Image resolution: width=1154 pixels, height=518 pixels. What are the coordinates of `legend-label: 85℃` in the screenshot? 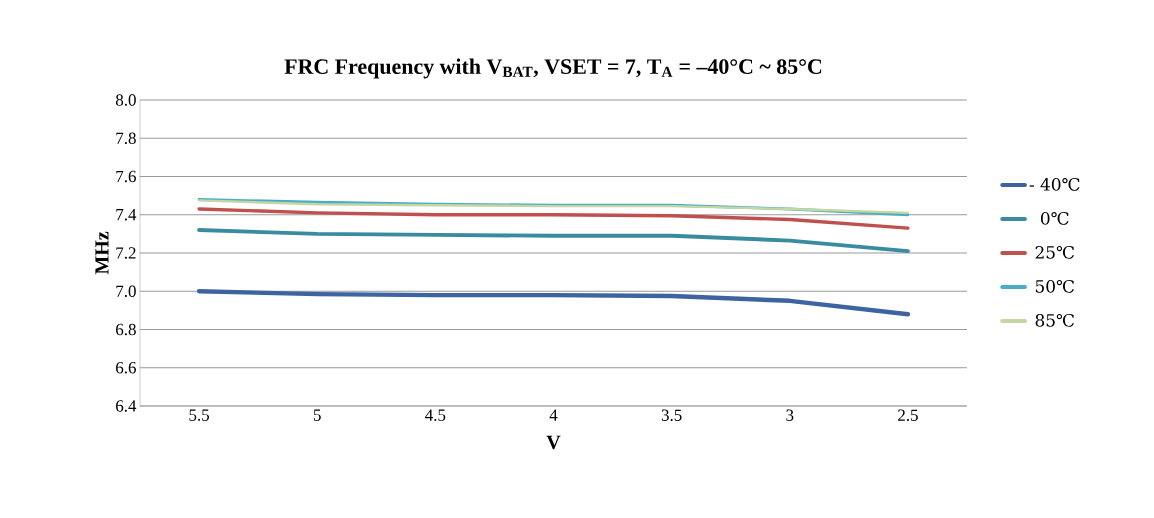 It's located at (1054, 320).